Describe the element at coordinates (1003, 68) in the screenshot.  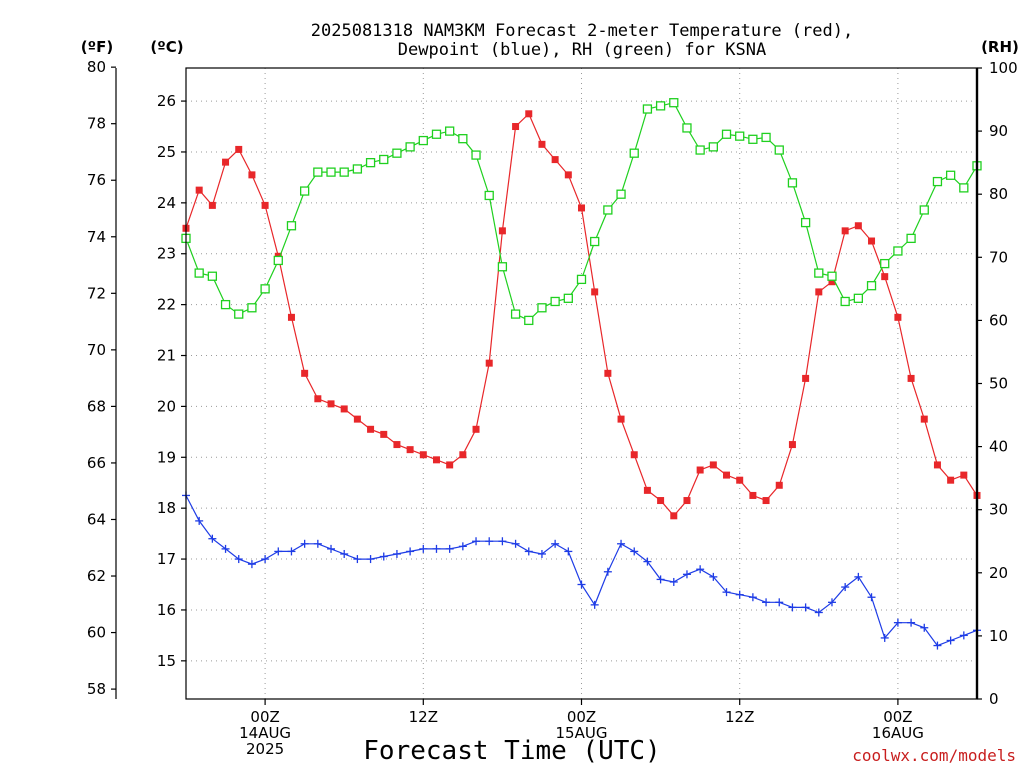
I see `rh-tick-label: 100` at that location.